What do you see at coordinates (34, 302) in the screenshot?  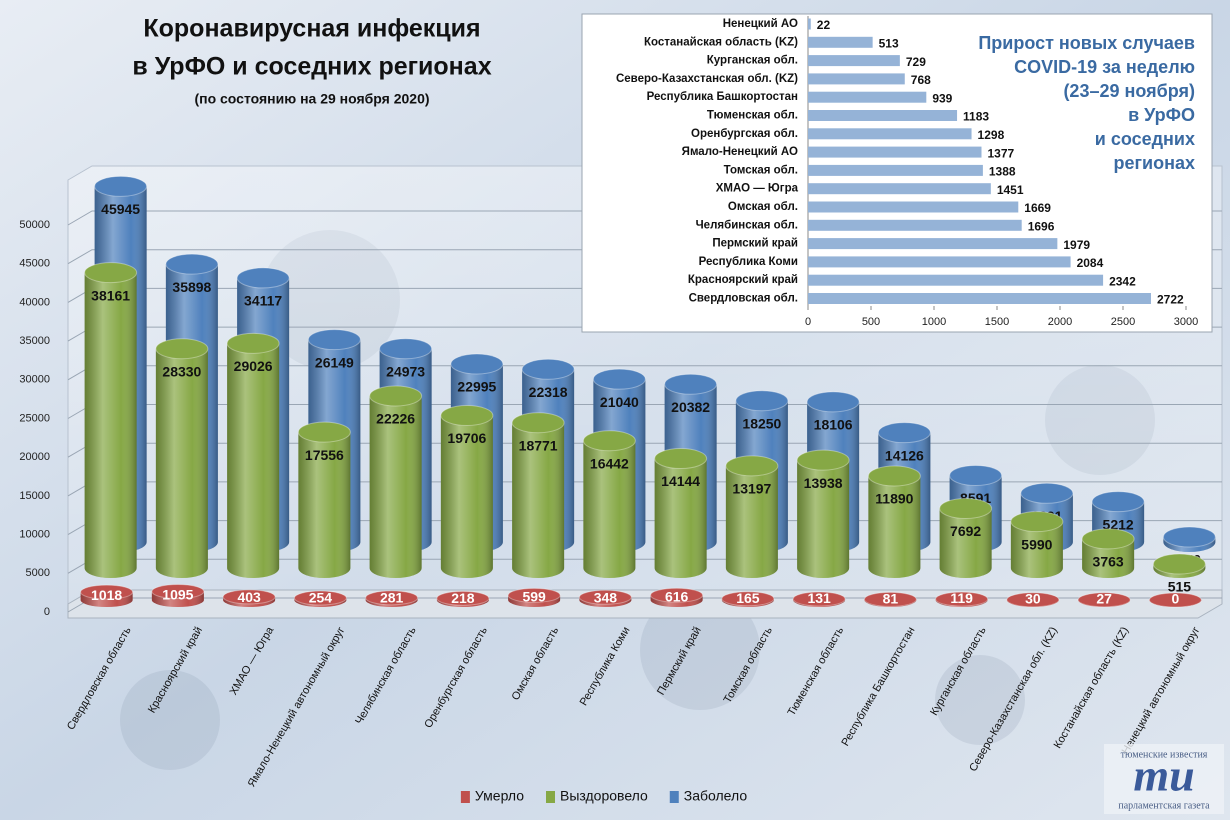 I see `y-tick-label: 40000` at bounding box center [34, 302].